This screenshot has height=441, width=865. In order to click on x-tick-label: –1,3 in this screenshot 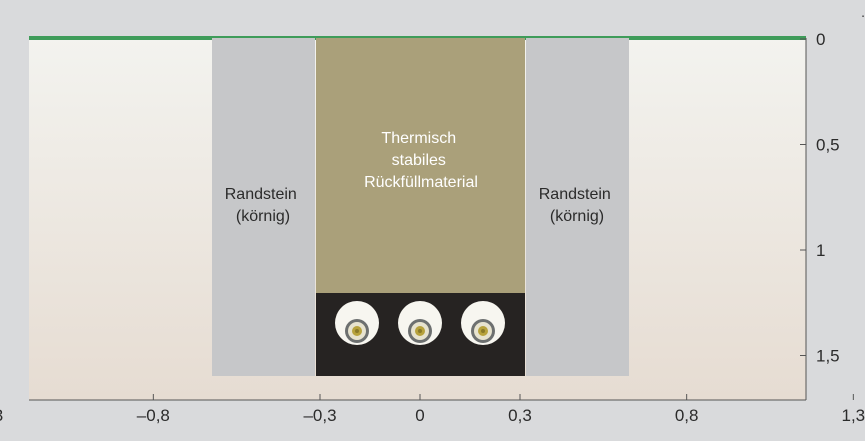, I will do `click(1, 415)`.